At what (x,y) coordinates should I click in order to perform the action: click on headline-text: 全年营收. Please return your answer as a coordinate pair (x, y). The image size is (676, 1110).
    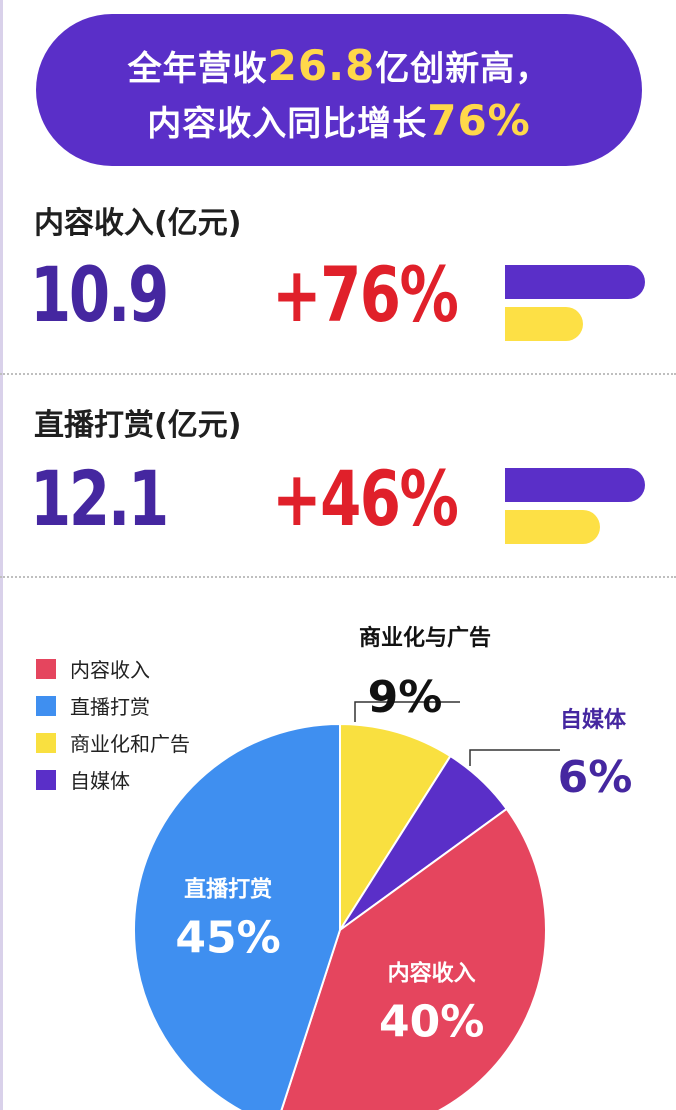
    Looking at the image, I should click on (197, 69).